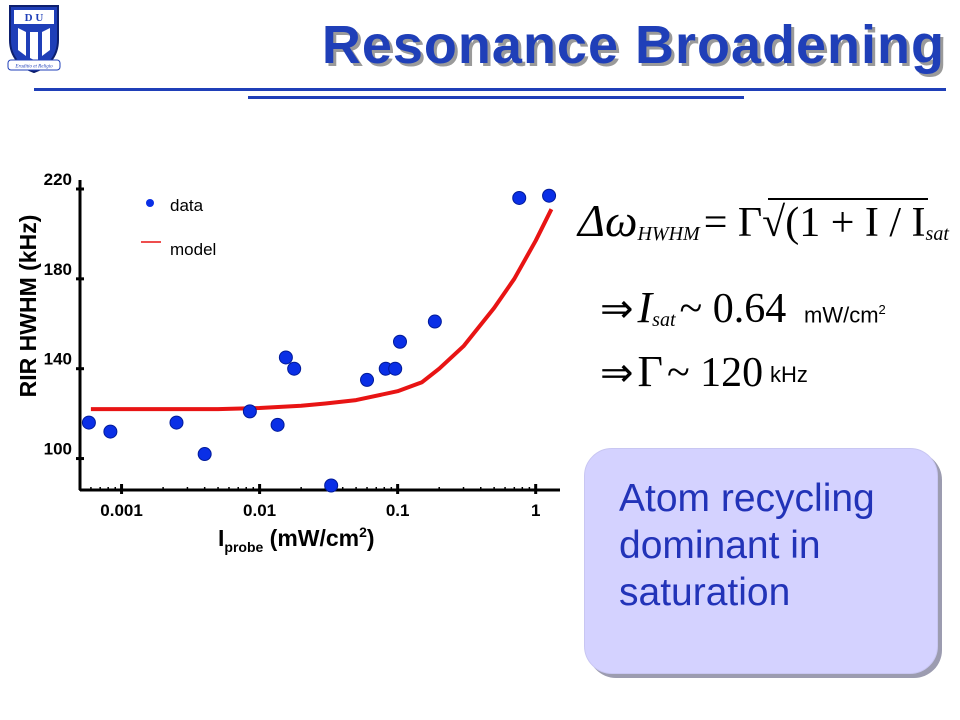  What do you see at coordinates (841, 315) in the screenshot?
I see `isat-unit-text: mW/cm` at bounding box center [841, 315].